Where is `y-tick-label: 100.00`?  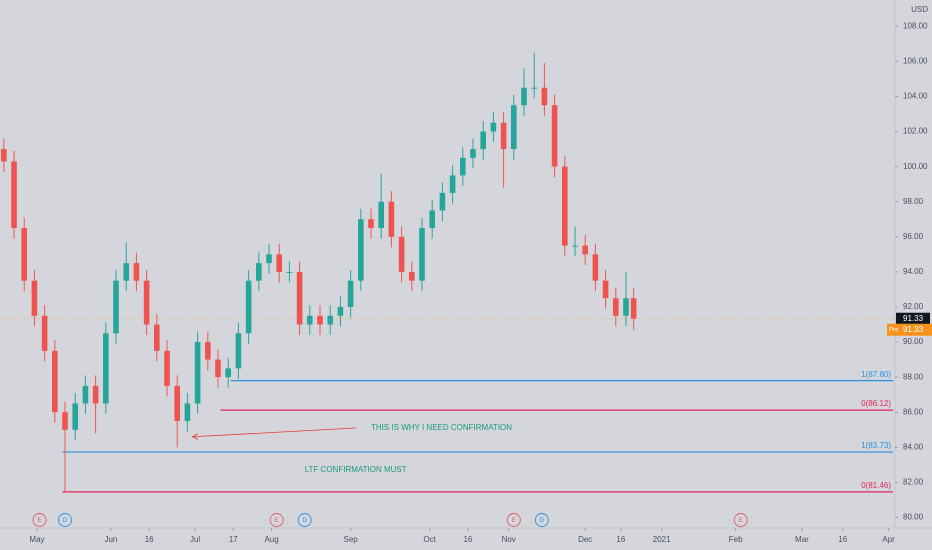 y-tick-label: 100.00 is located at coordinates (915, 166).